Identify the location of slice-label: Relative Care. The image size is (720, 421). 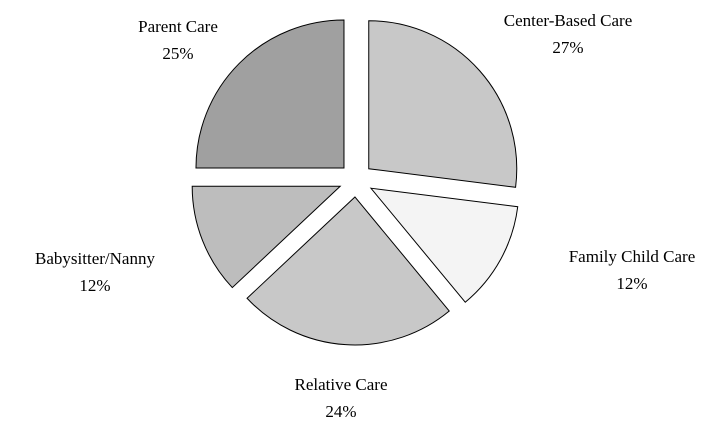
(341, 384).